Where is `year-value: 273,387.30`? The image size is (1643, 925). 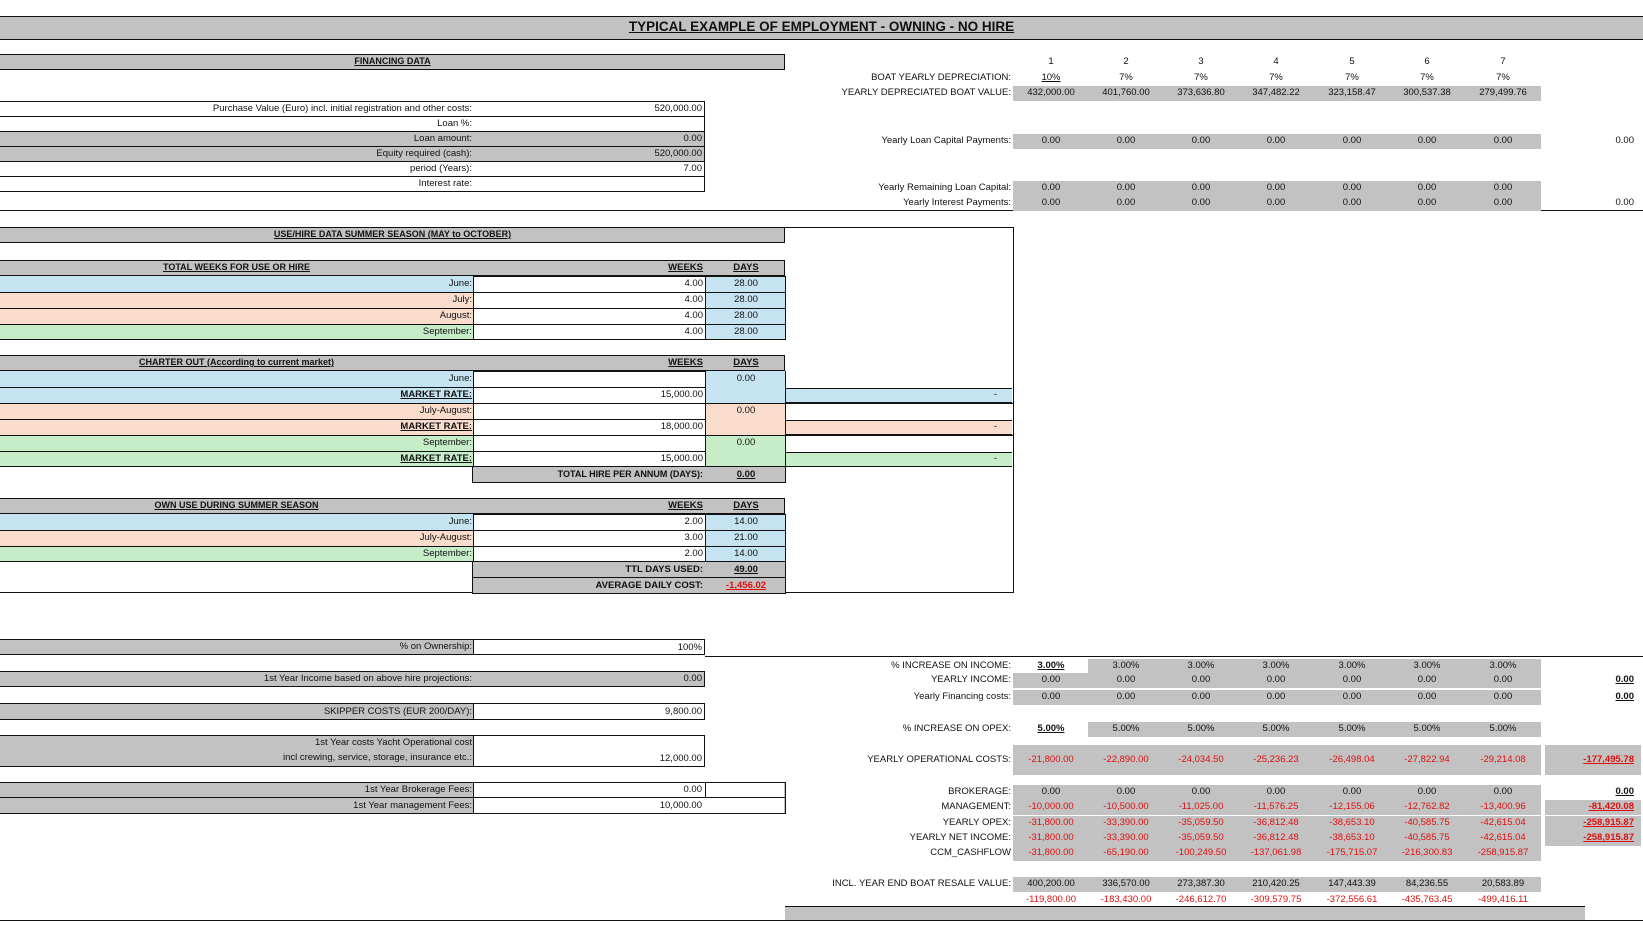
year-value: 273,387.30 is located at coordinates (1201, 883).